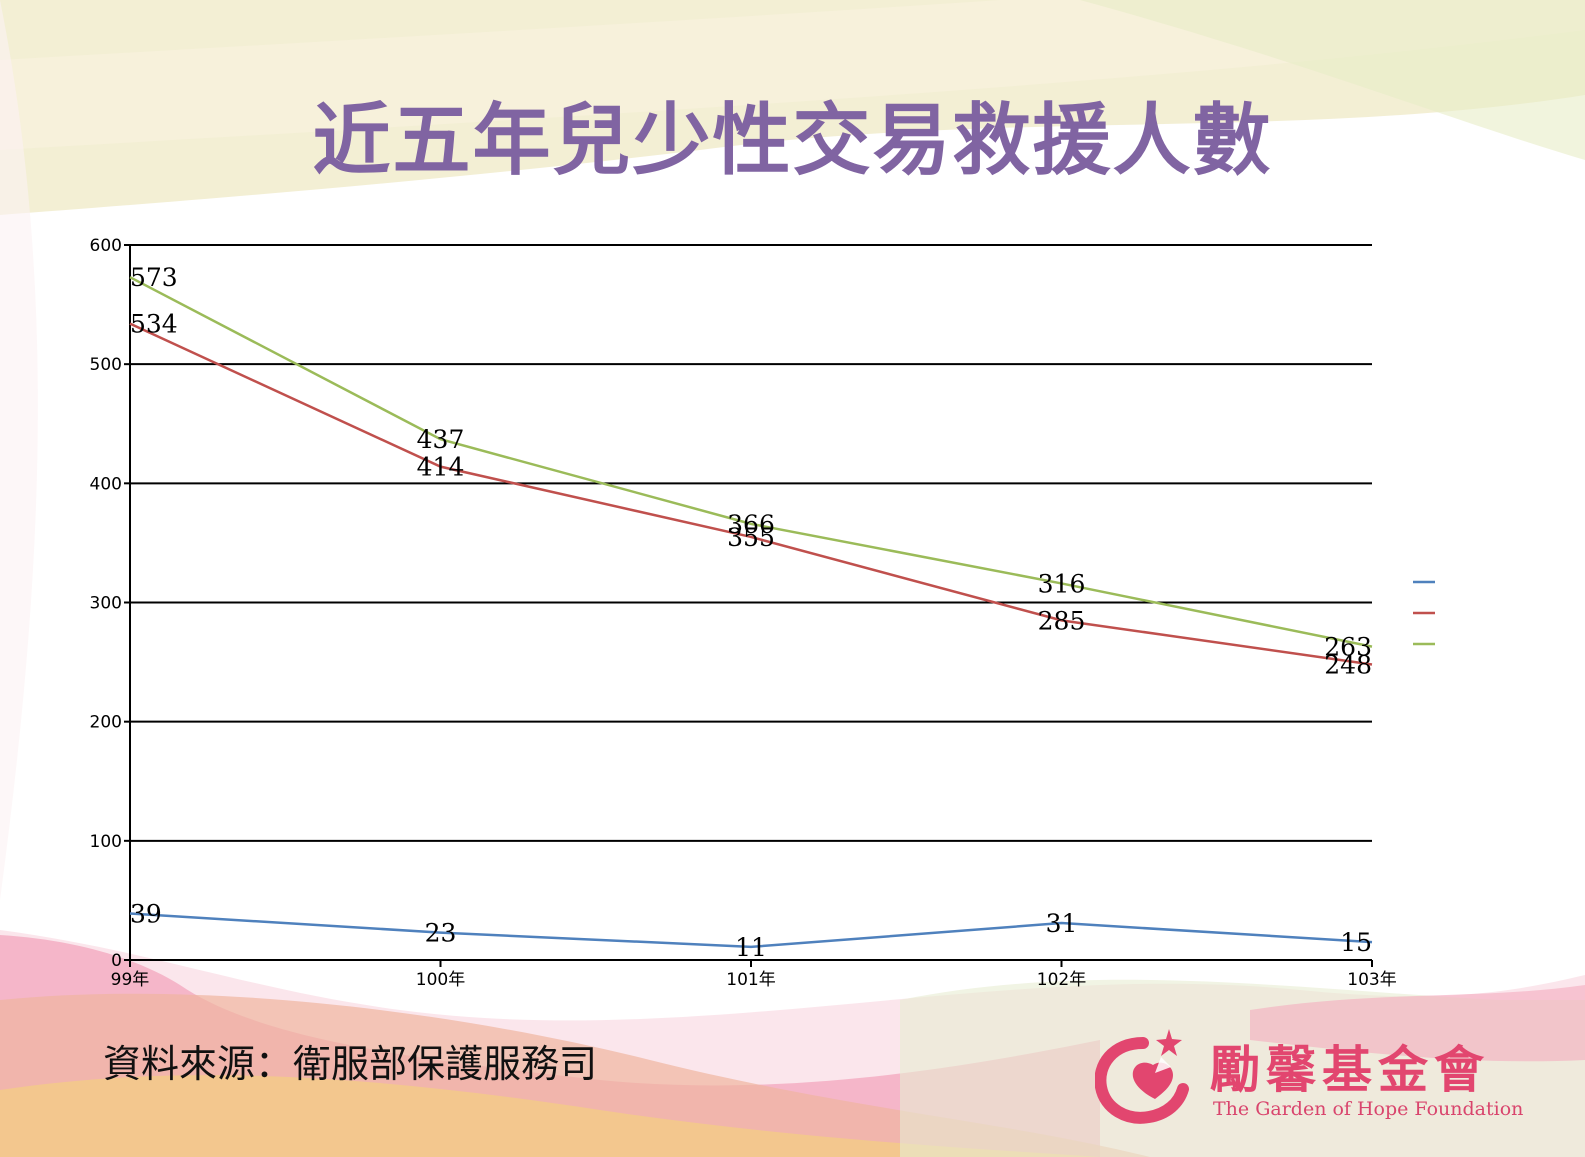 This screenshot has height=1157, width=1585. What do you see at coordinates (146, 914) in the screenshot?
I see `data-label: 39` at bounding box center [146, 914].